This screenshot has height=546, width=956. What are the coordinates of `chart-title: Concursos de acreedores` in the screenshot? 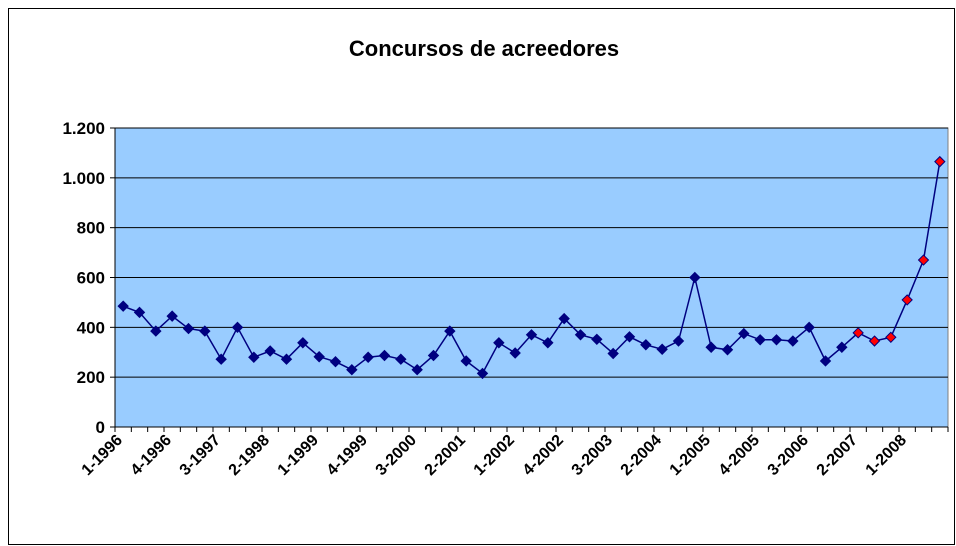 It's located at (484, 48).